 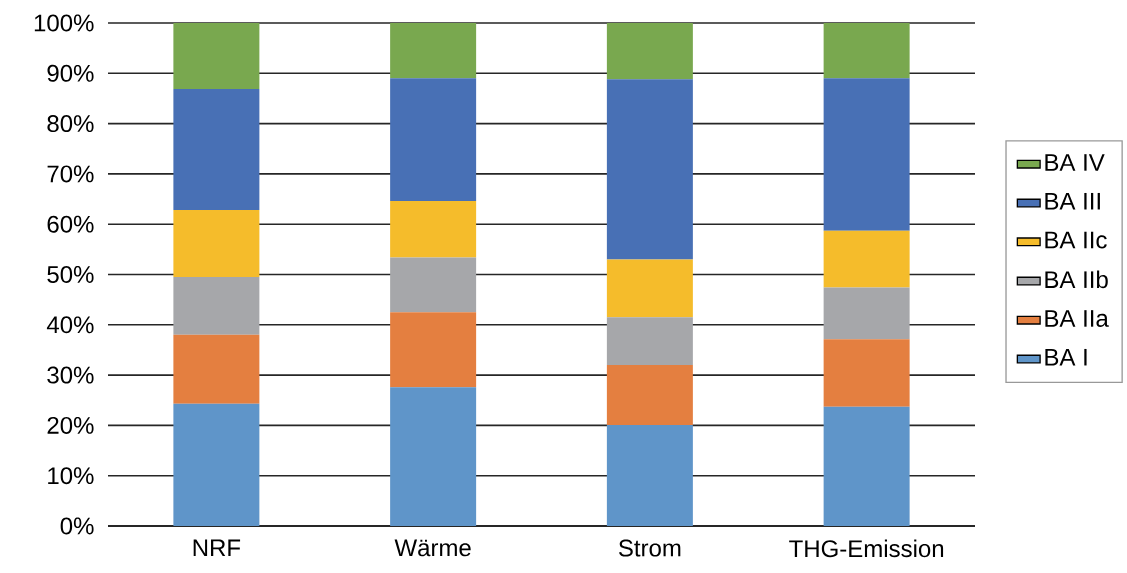 What do you see at coordinates (70, 224) in the screenshot?
I see `y-tick-label: 60%` at bounding box center [70, 224].